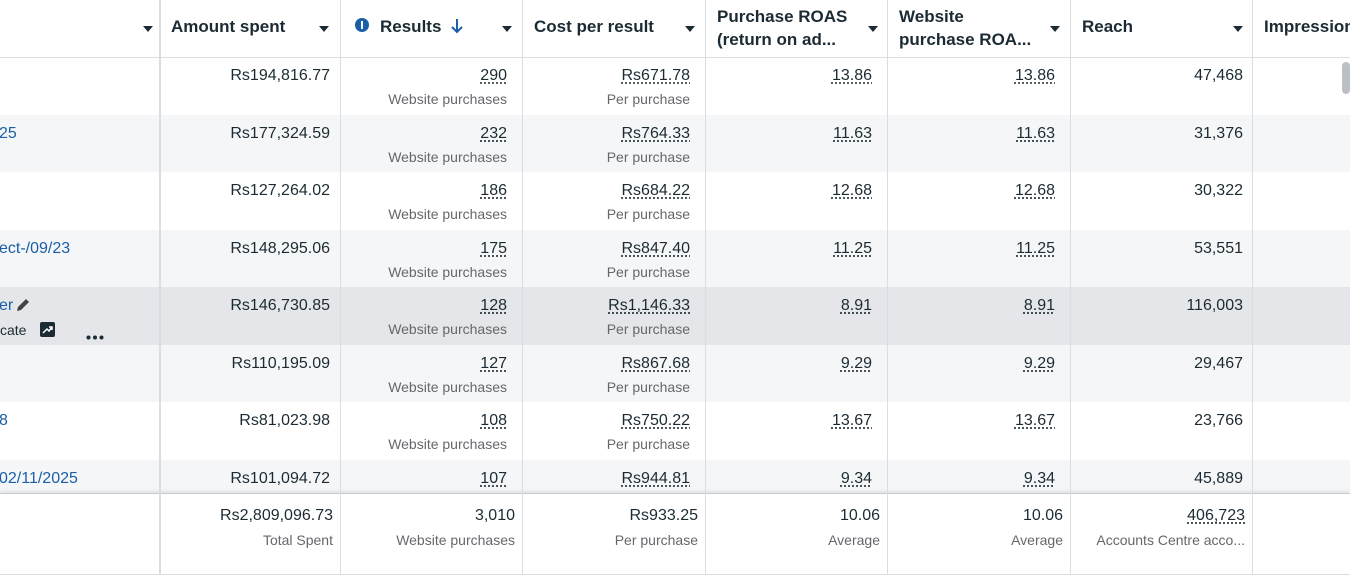  I want to click on cell-value: 3,010, so click(494, 515).